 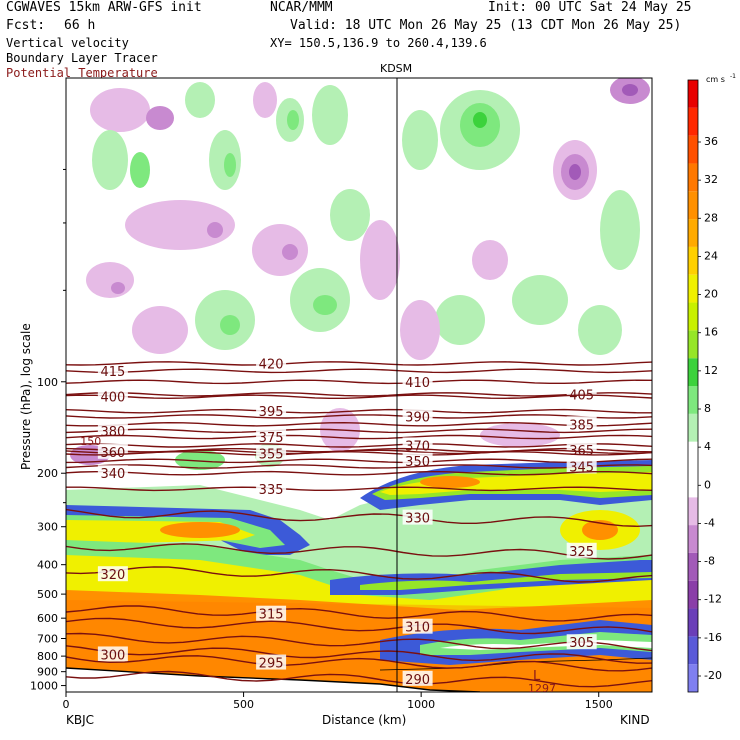 What do you see at coordinates (396, 68) in the screenshot?
I see `station-marker-label: KDSM` at bounding box center [396, 68].